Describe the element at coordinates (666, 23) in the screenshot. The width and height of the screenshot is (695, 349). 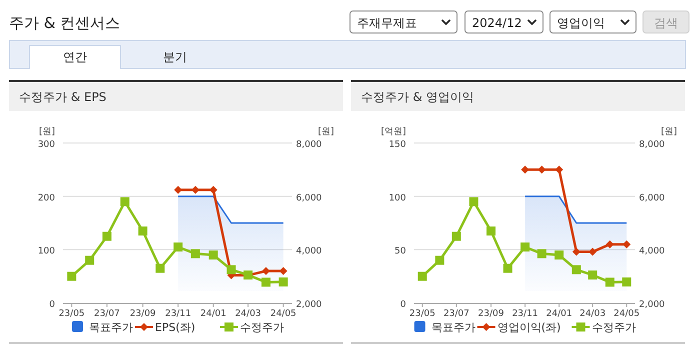
I see `text: 검색` at that location.